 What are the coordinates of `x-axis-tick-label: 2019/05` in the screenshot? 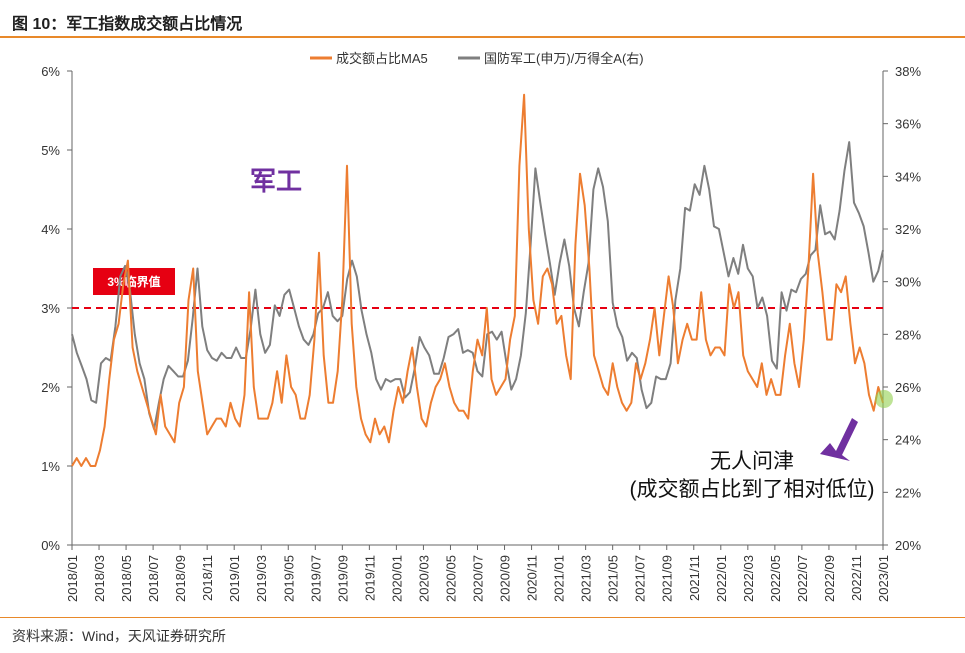 It's located at (288, 578).